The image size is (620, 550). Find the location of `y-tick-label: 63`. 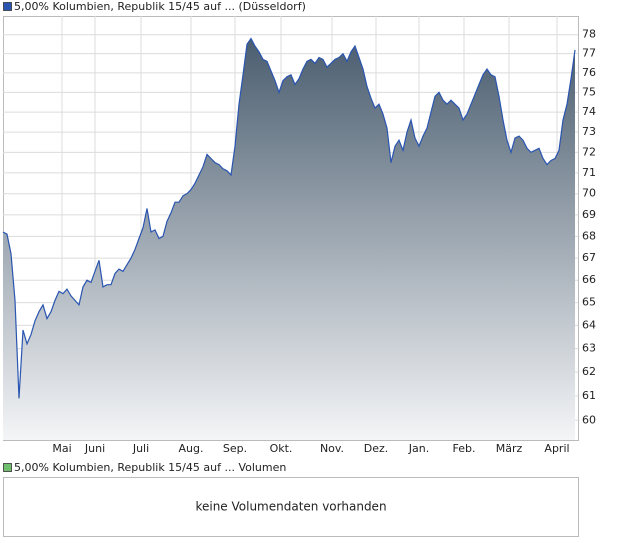

y-tick-label: 63 is located at coordinates (589, 348).